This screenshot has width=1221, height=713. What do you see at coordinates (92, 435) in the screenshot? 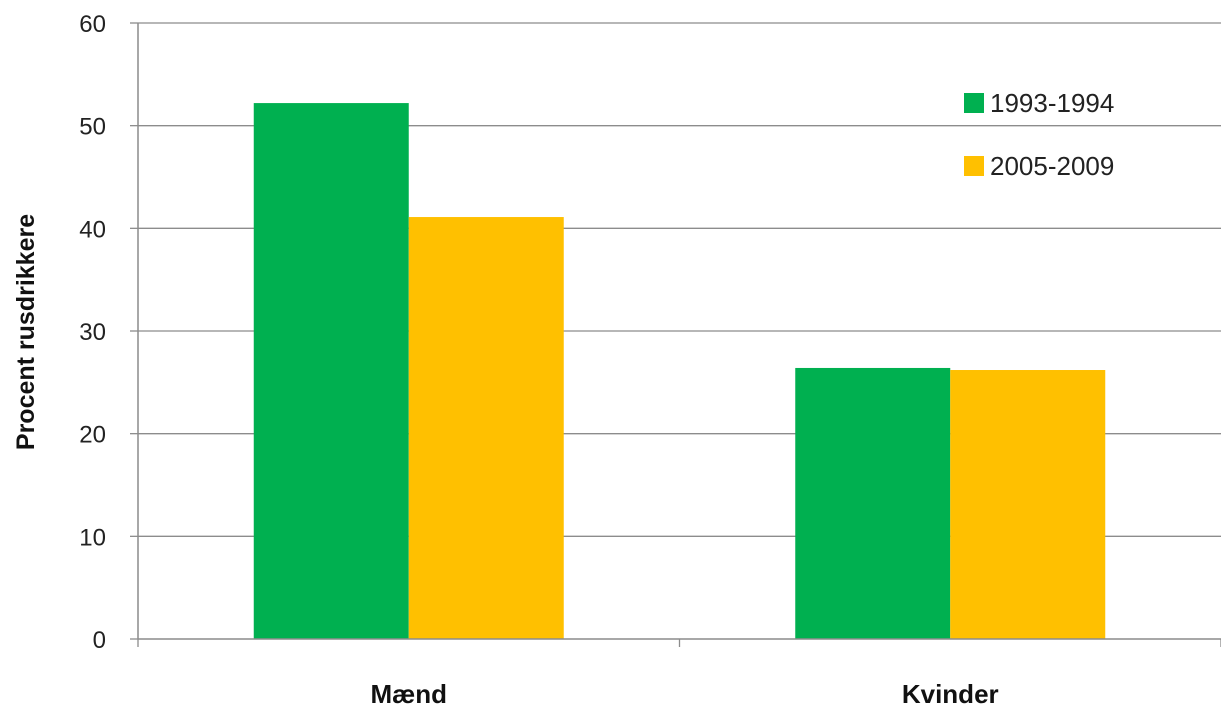
I see `y-tick-label: 20` at bounding box center [92, 435].